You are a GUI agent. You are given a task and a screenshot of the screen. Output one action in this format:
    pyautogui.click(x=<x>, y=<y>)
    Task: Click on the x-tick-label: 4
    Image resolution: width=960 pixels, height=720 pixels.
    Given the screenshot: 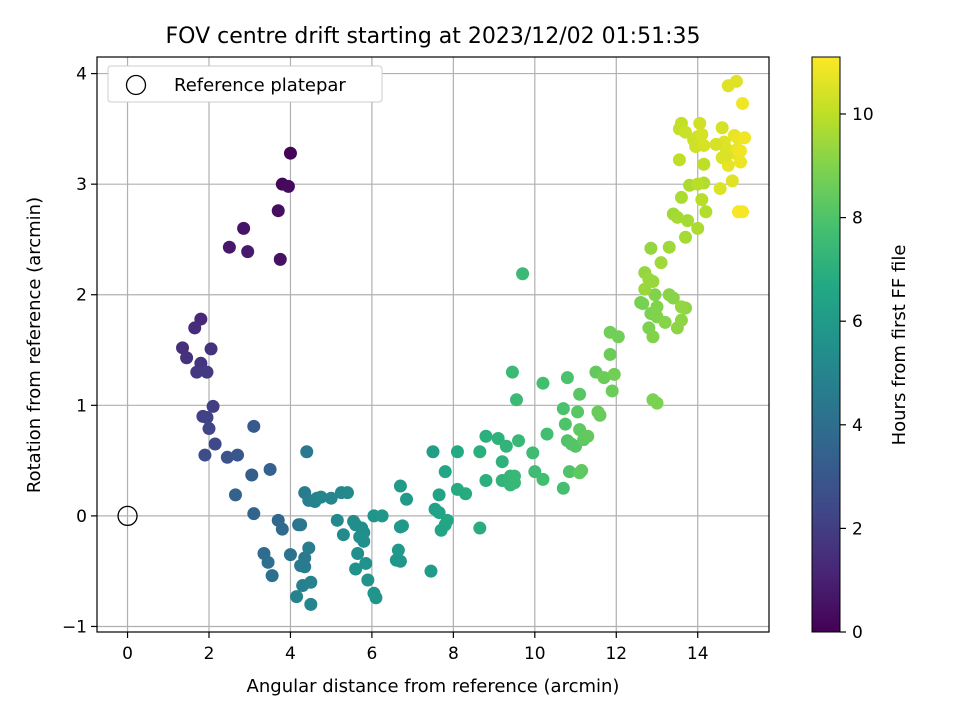 What is the action you would take?
    pyautogui.click(x=290, y=654)
    